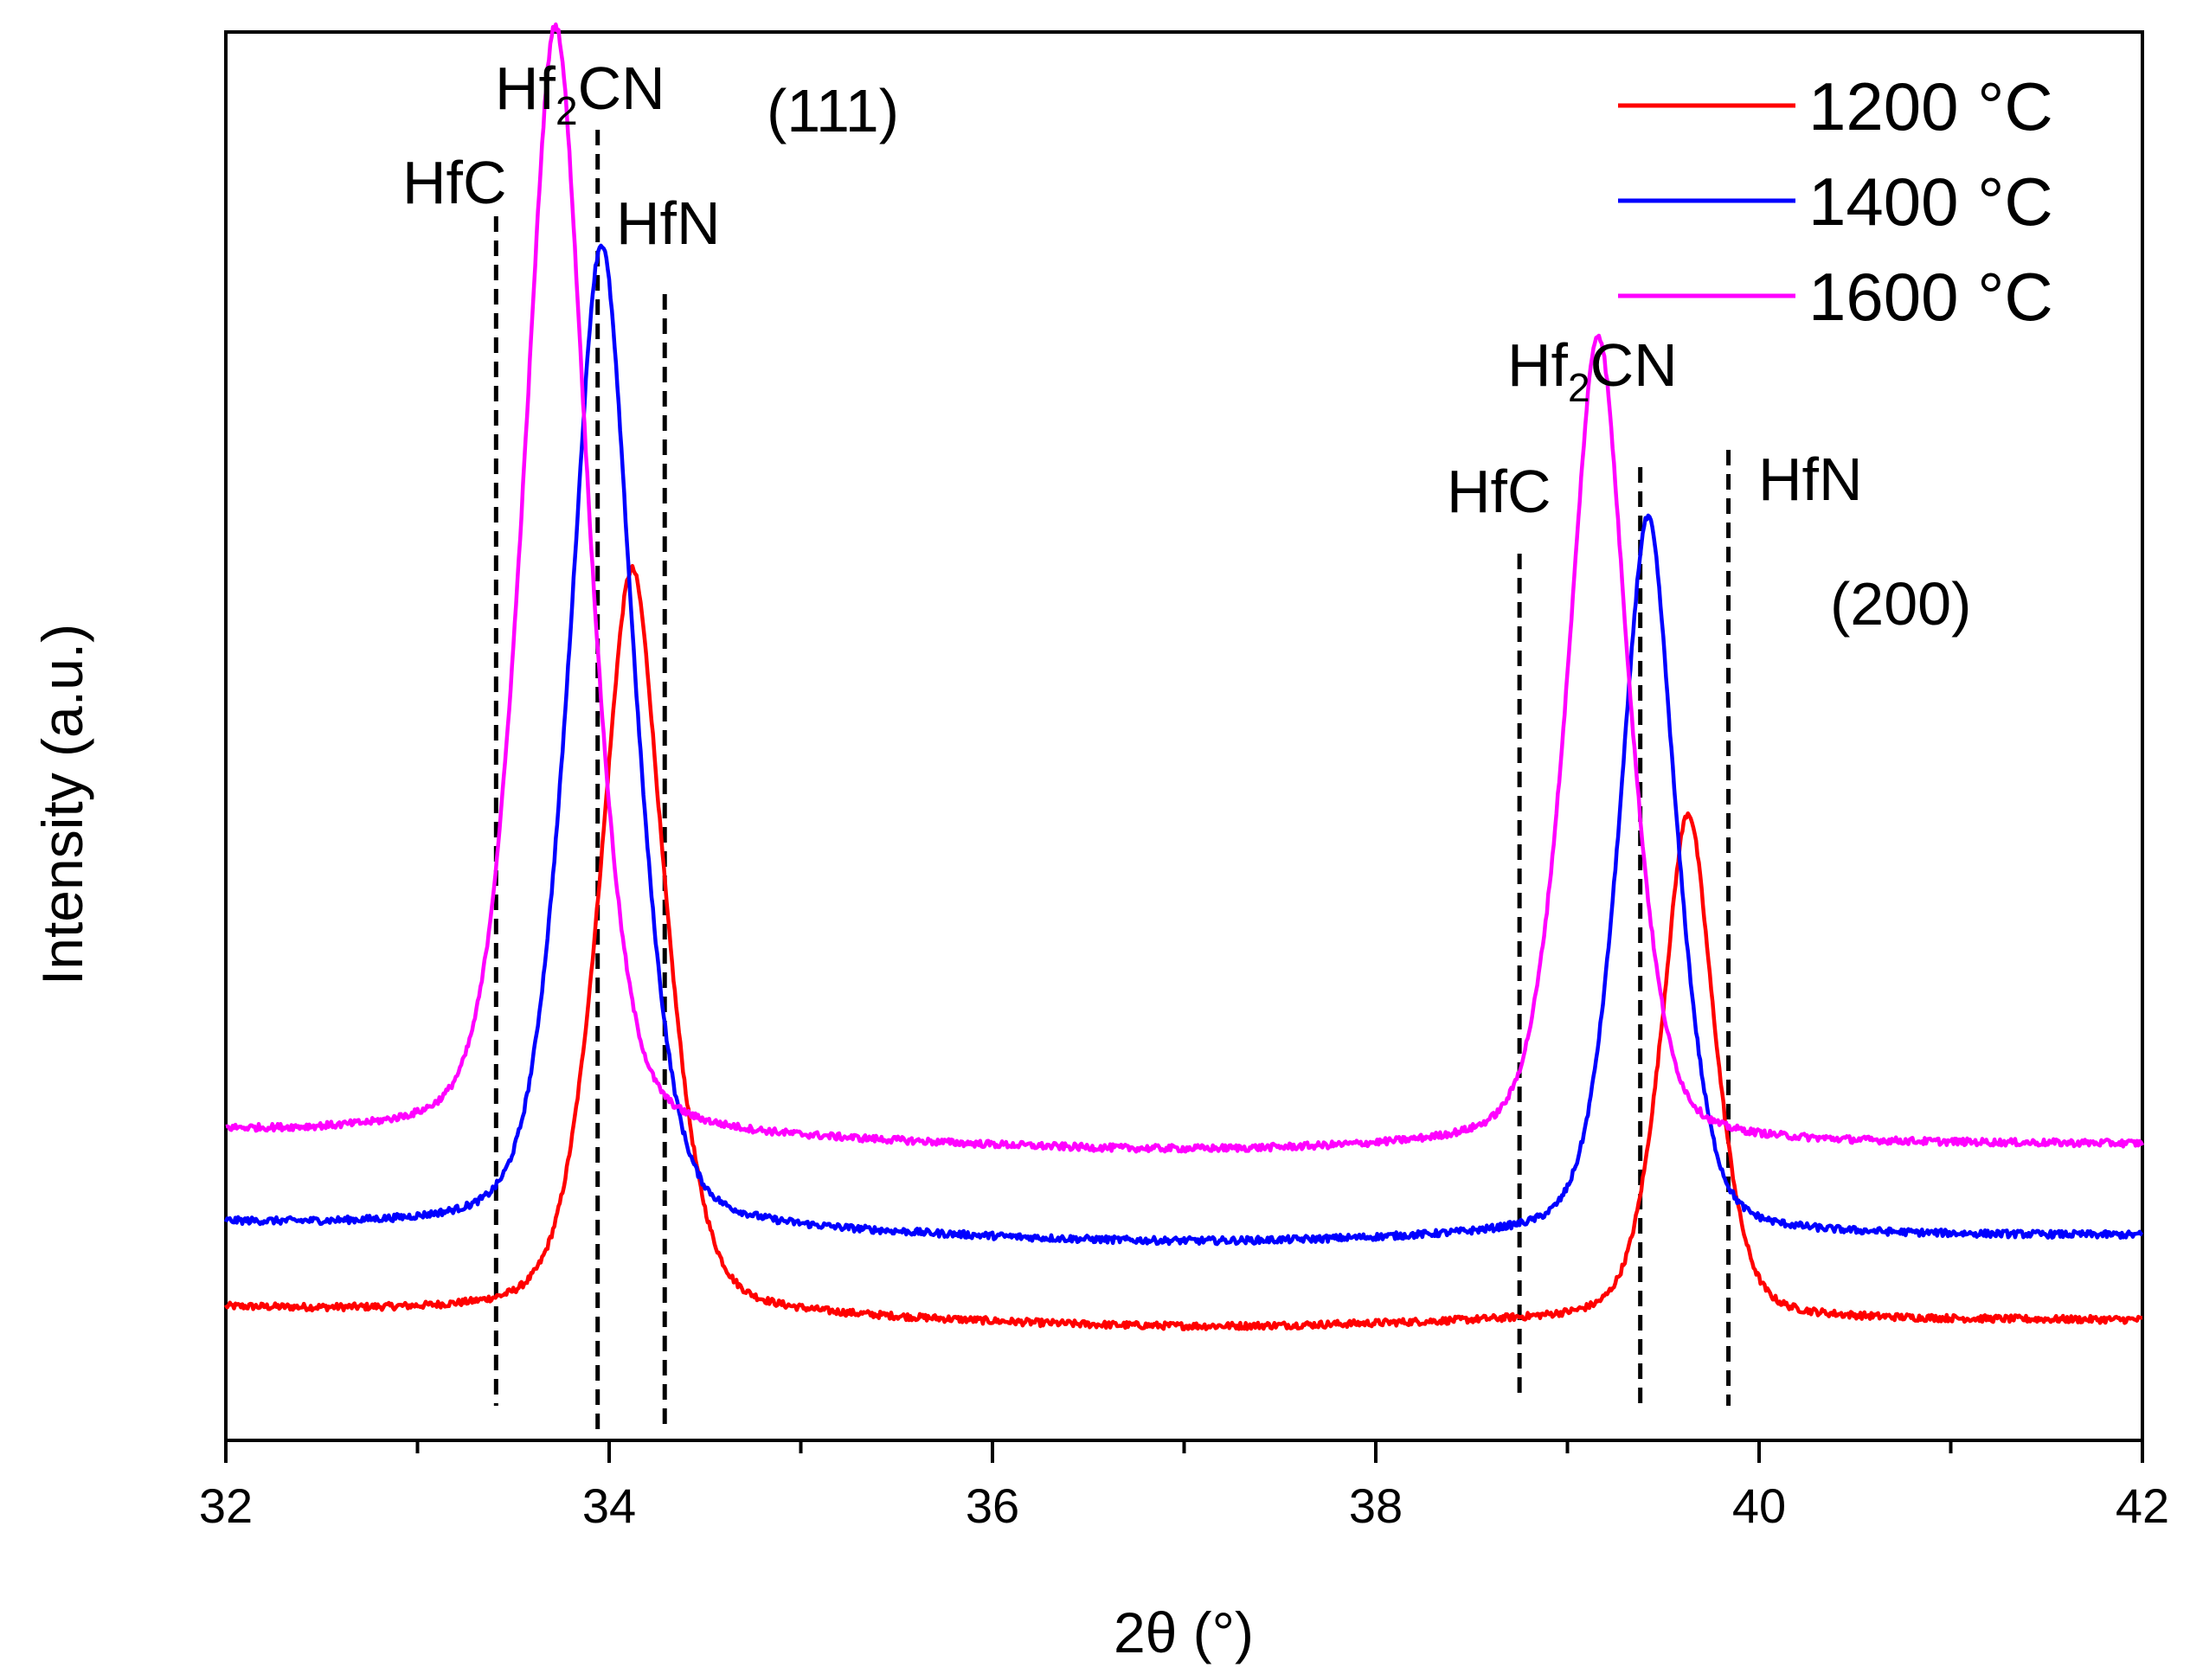  What do you see at coordinates (1900, 604) in the screenshot?
I see `annotation-plane-200: (200)` at bounding box center [1900, 604].